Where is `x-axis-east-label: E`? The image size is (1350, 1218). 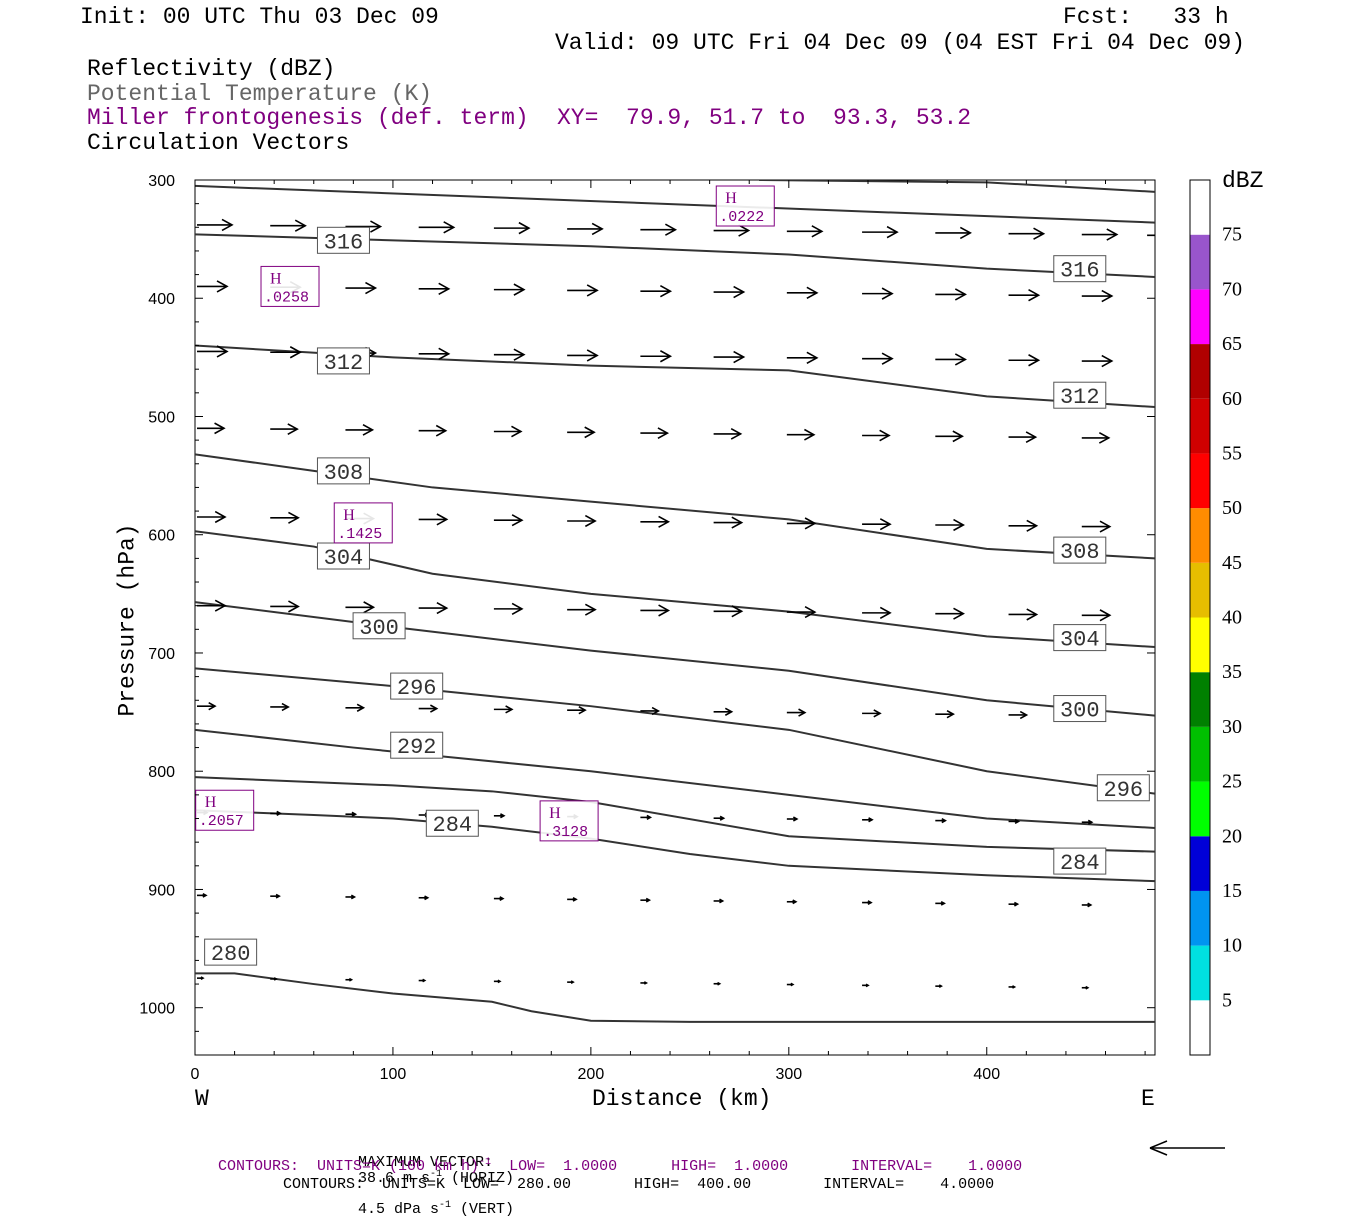 x-axis-east-label: E is located at coordinates (1148, 1099).